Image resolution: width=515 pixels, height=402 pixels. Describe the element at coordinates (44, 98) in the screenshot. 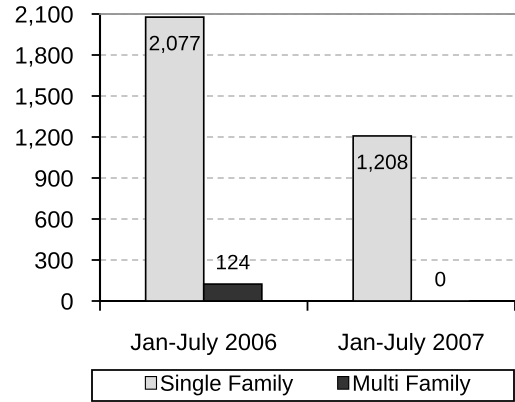

I see `y-tick-label: 1,500` at that location.